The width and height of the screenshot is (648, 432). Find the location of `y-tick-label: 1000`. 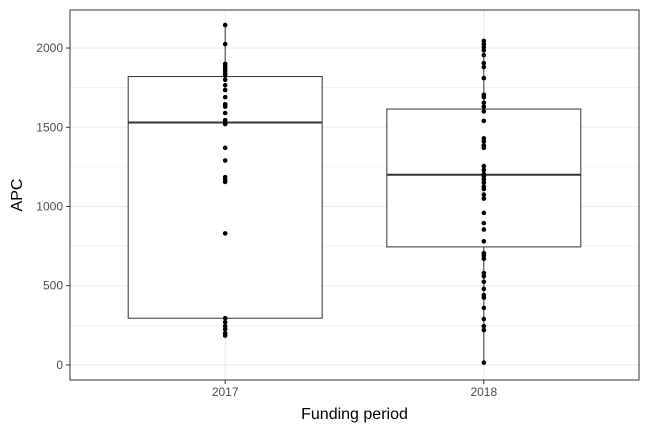

y-tick-label: 1000 is located at coordinates (49, 206).